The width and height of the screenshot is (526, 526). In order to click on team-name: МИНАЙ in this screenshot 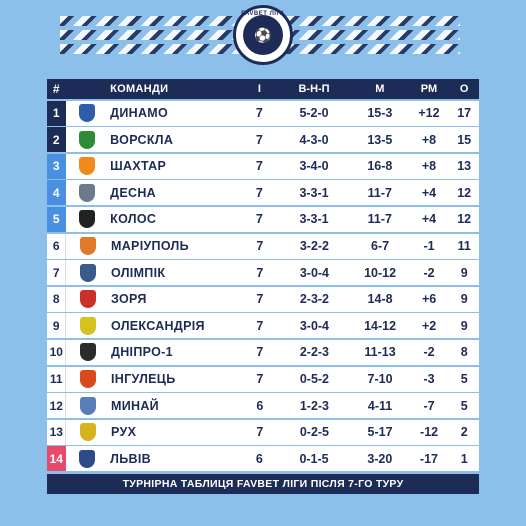, I will do `click(135, 405)`.